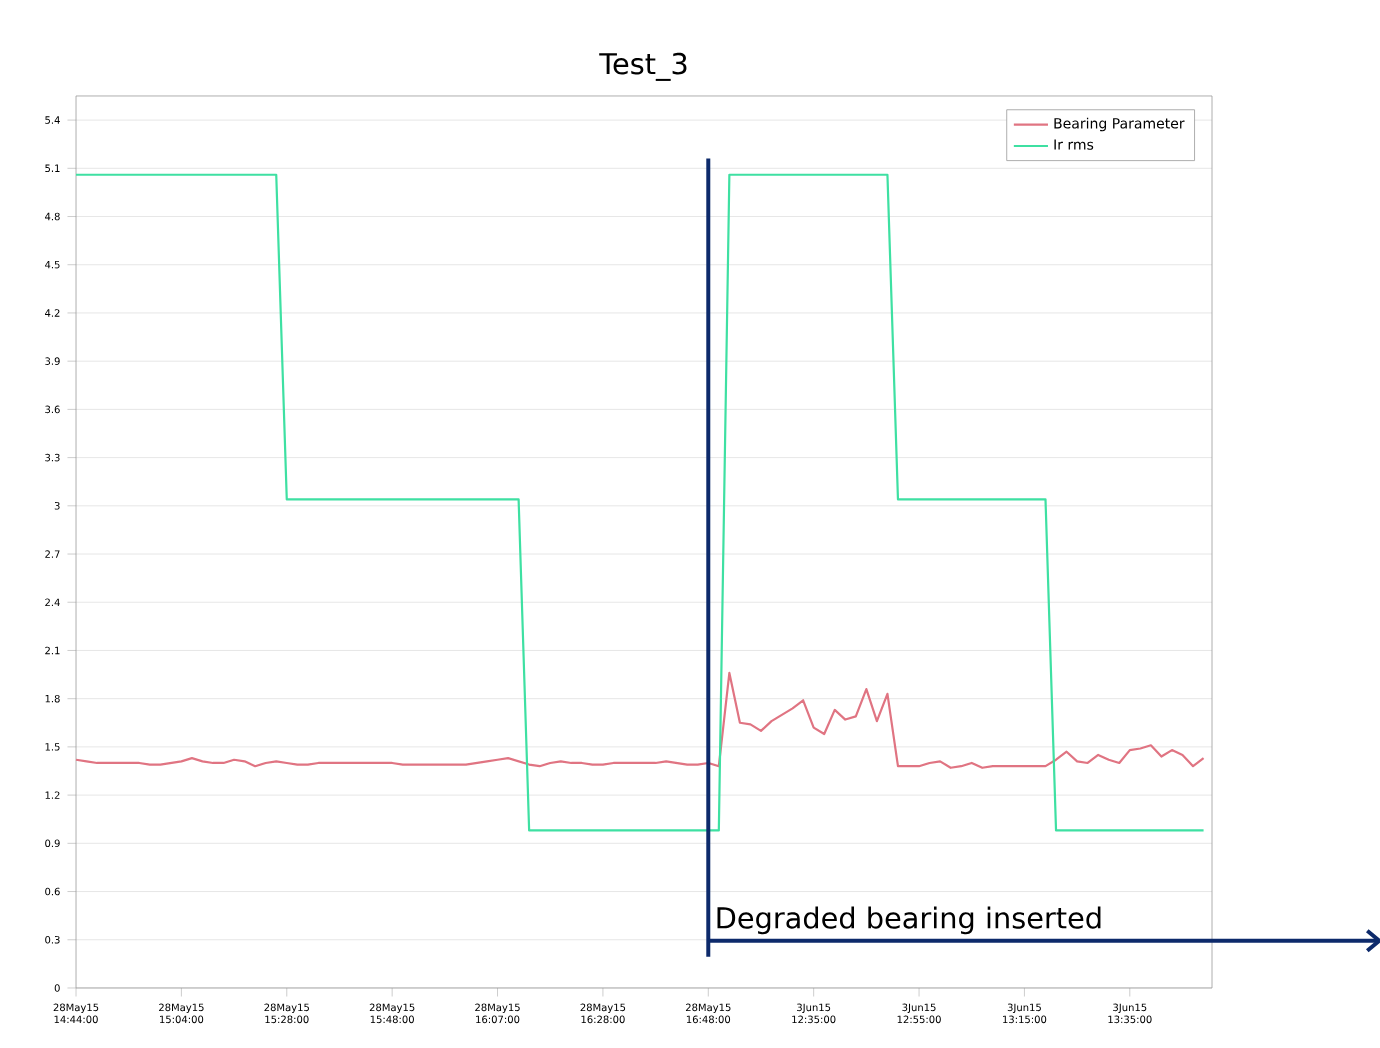 The height and width of the screenshot is (1048, 1380). Describe the element at coordinates (643, 66) in the screenshot. I see `chart-title: Test_3` at that location.